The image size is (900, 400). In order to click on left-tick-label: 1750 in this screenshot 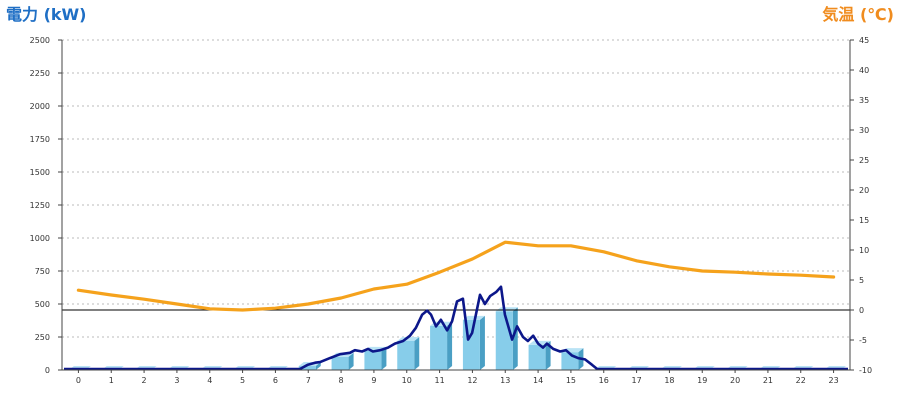, I will do `click(40, 139)`.